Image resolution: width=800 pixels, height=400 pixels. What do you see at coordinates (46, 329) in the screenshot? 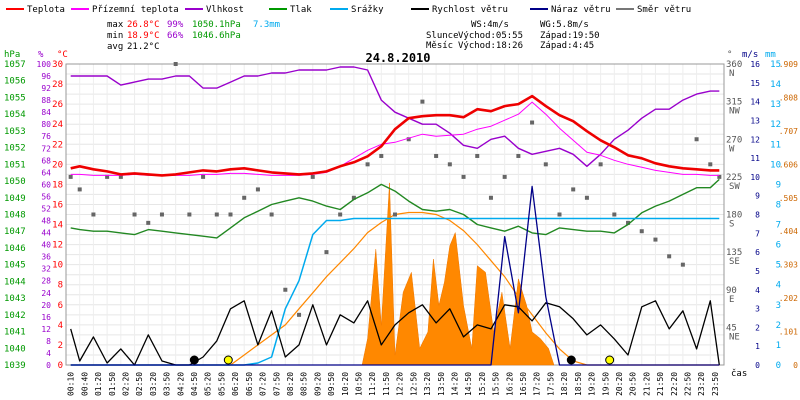
I see `pct-tick-label: 12` at bounding box center [46, 329].